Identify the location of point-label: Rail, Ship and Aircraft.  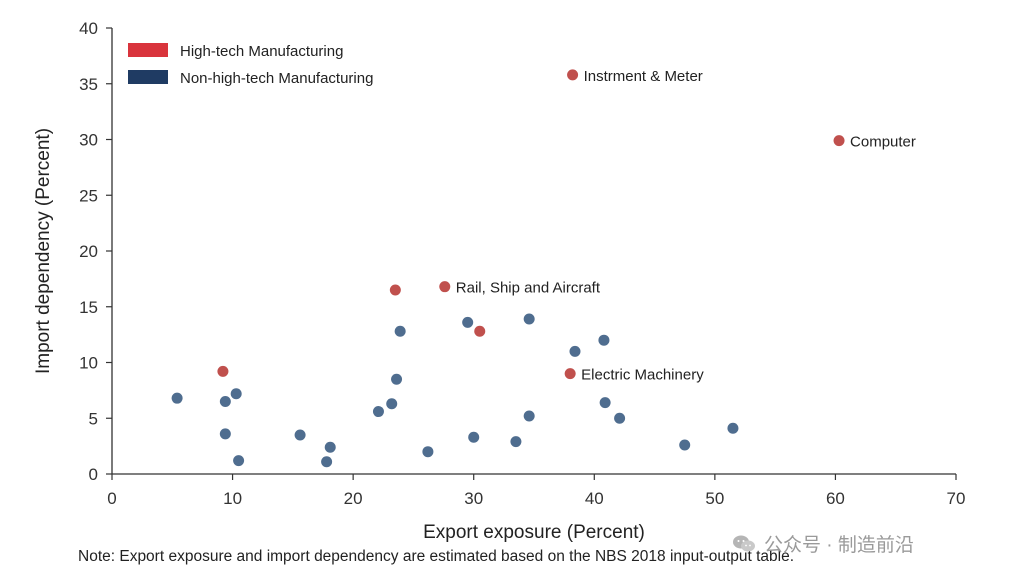
(528, 288).